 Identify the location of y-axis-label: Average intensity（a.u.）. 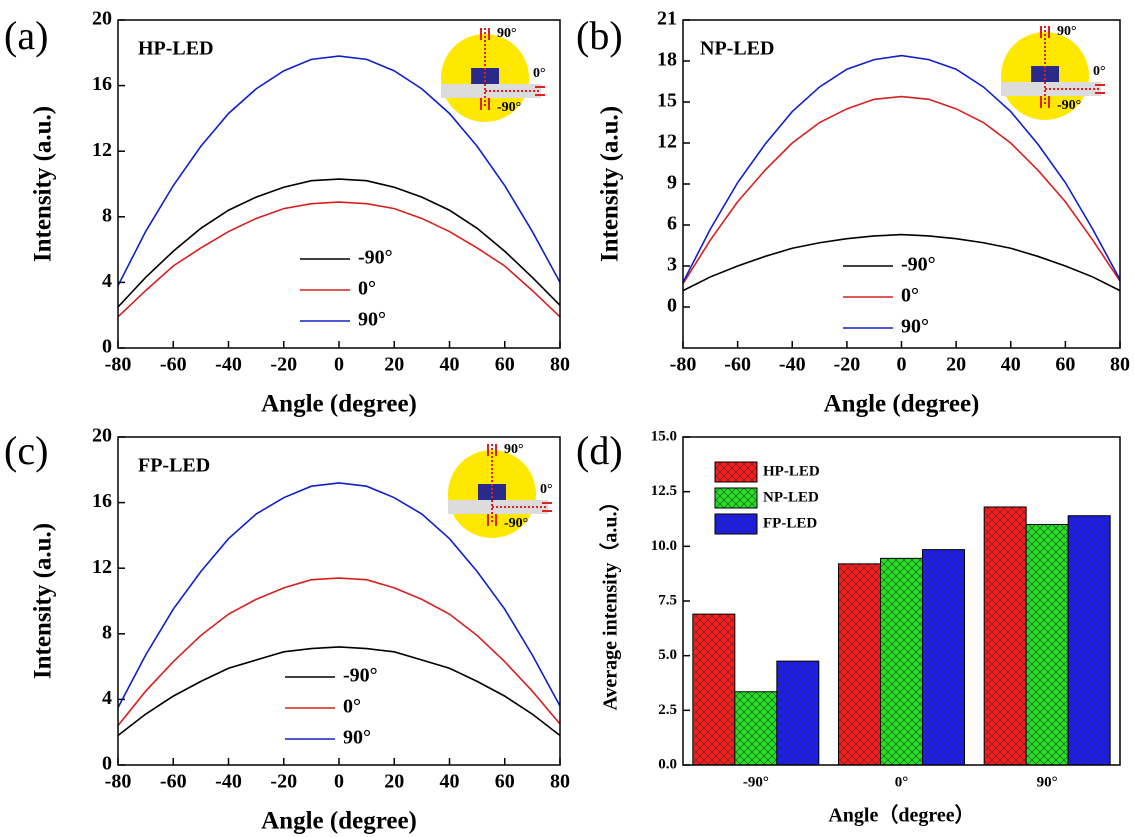
(610, 600).